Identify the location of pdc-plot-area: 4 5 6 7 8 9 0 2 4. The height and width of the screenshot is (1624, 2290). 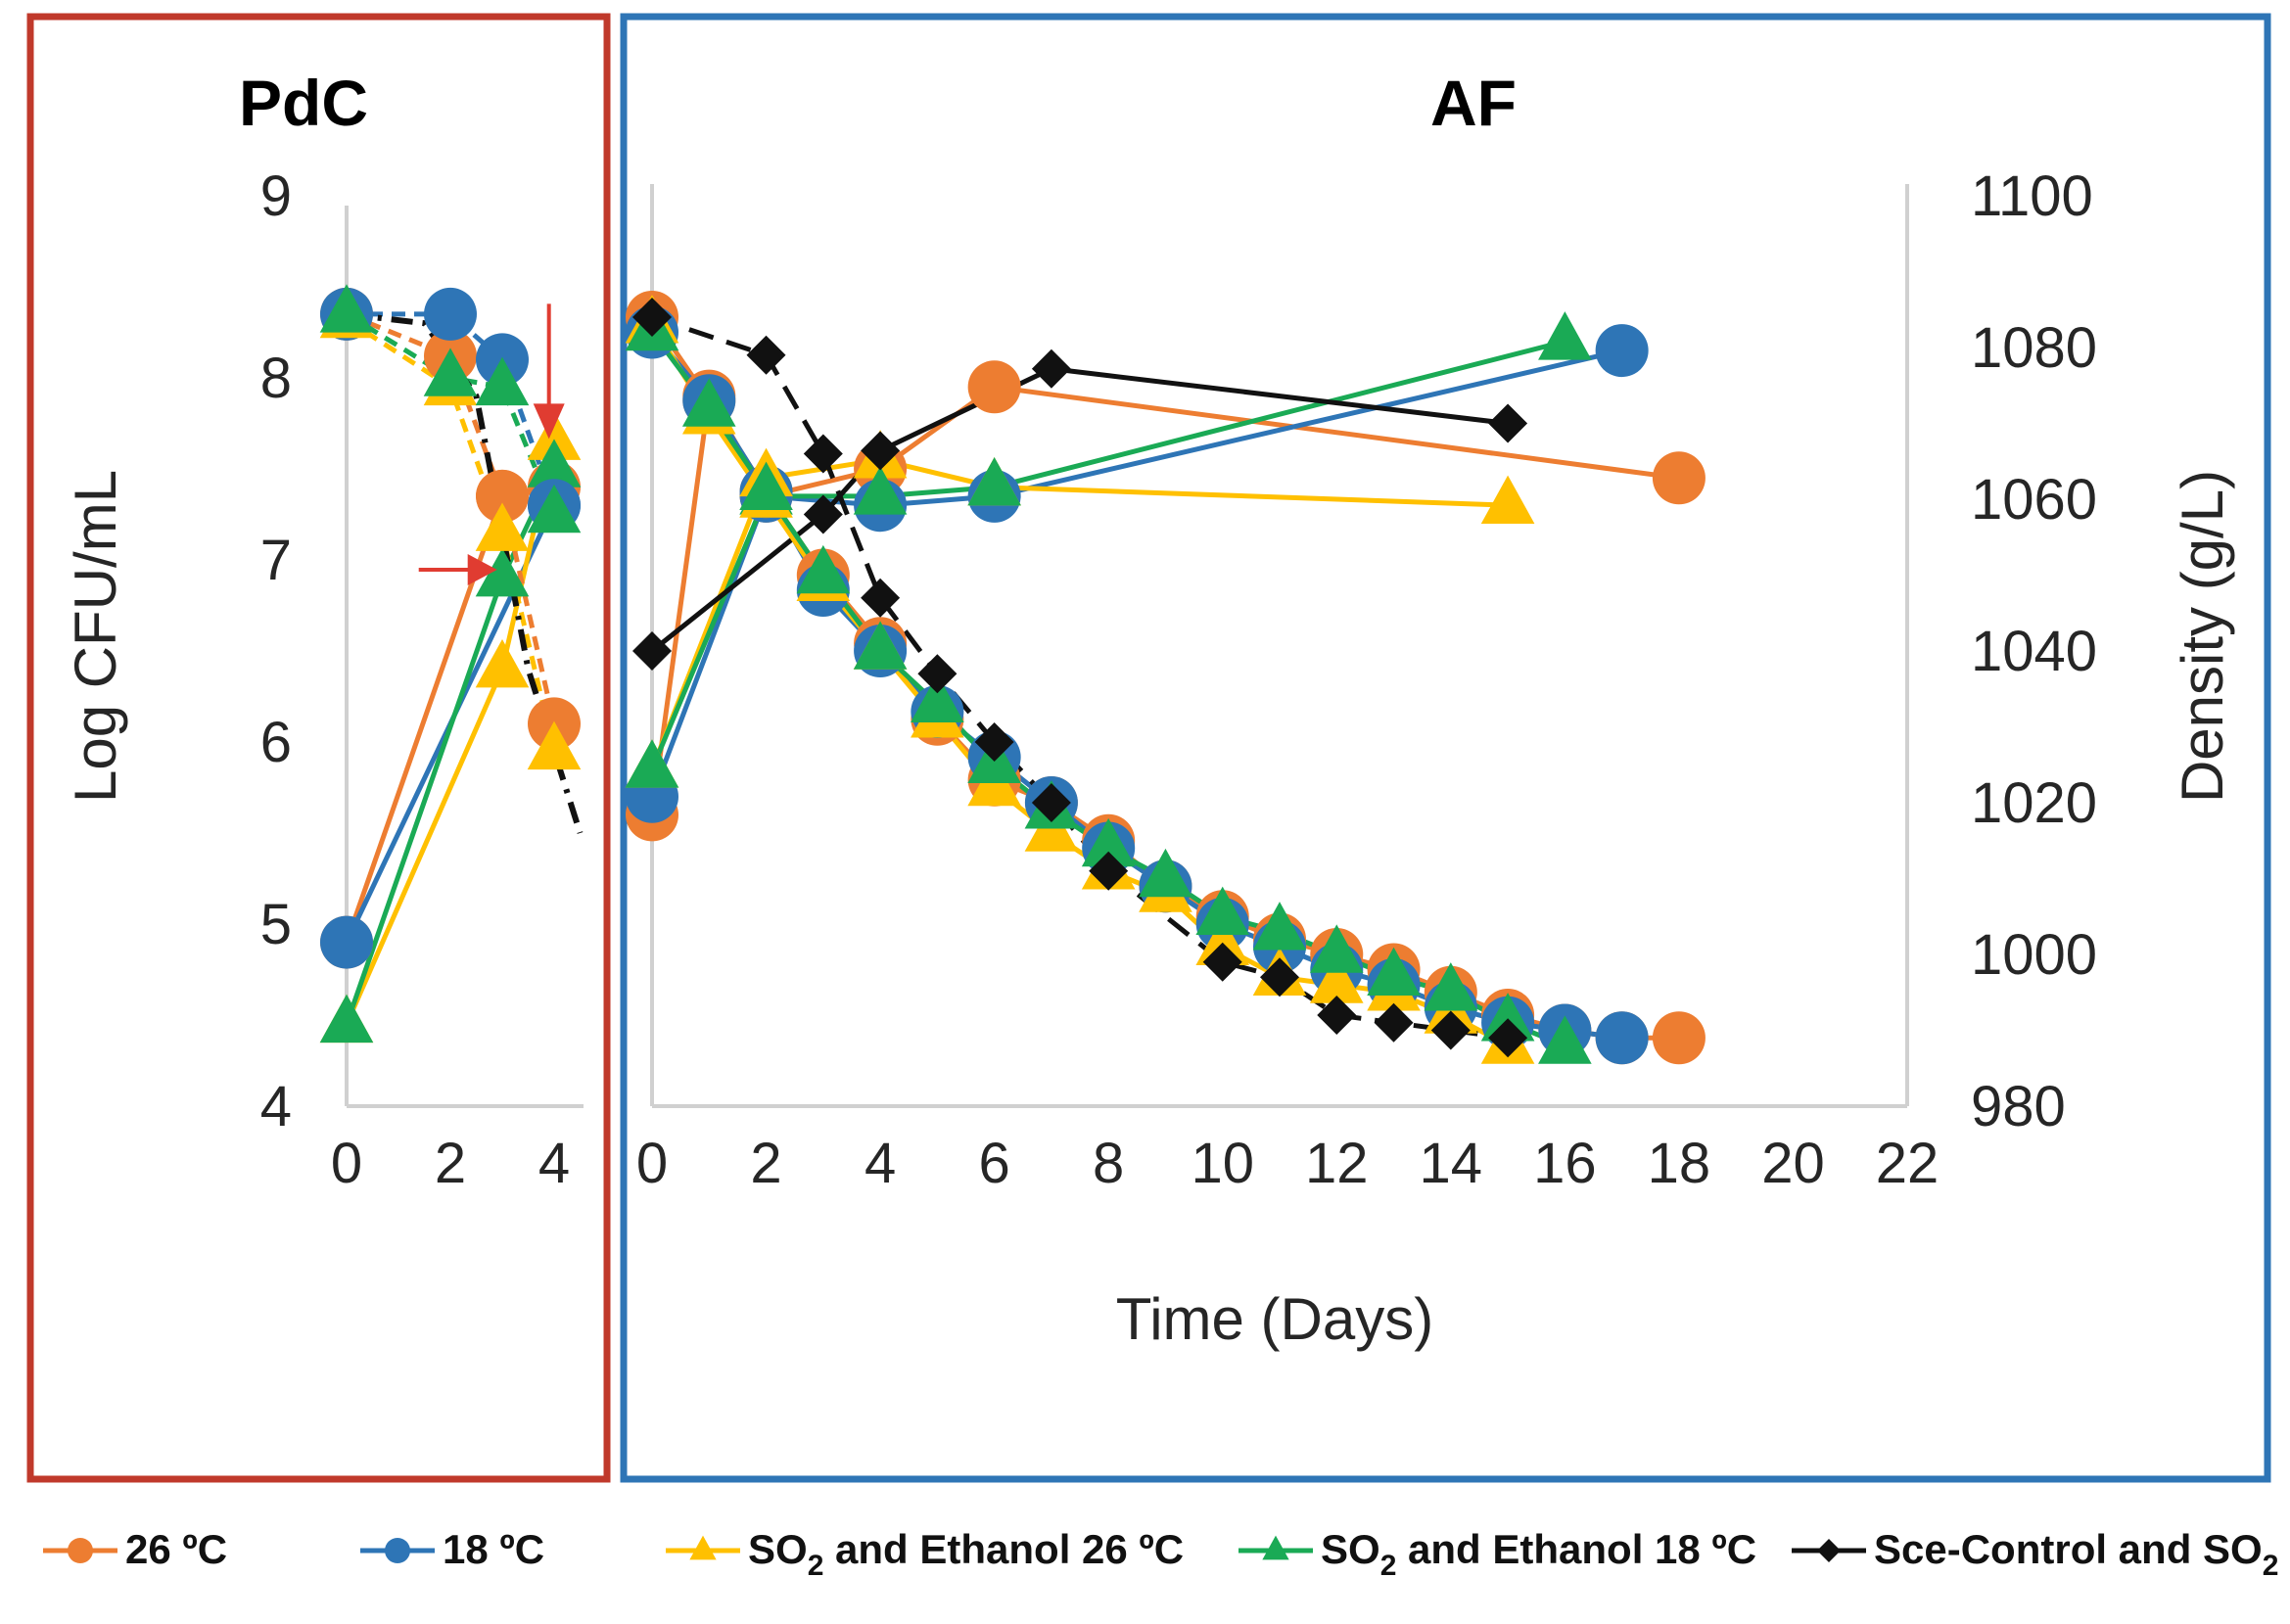
(422, 680).